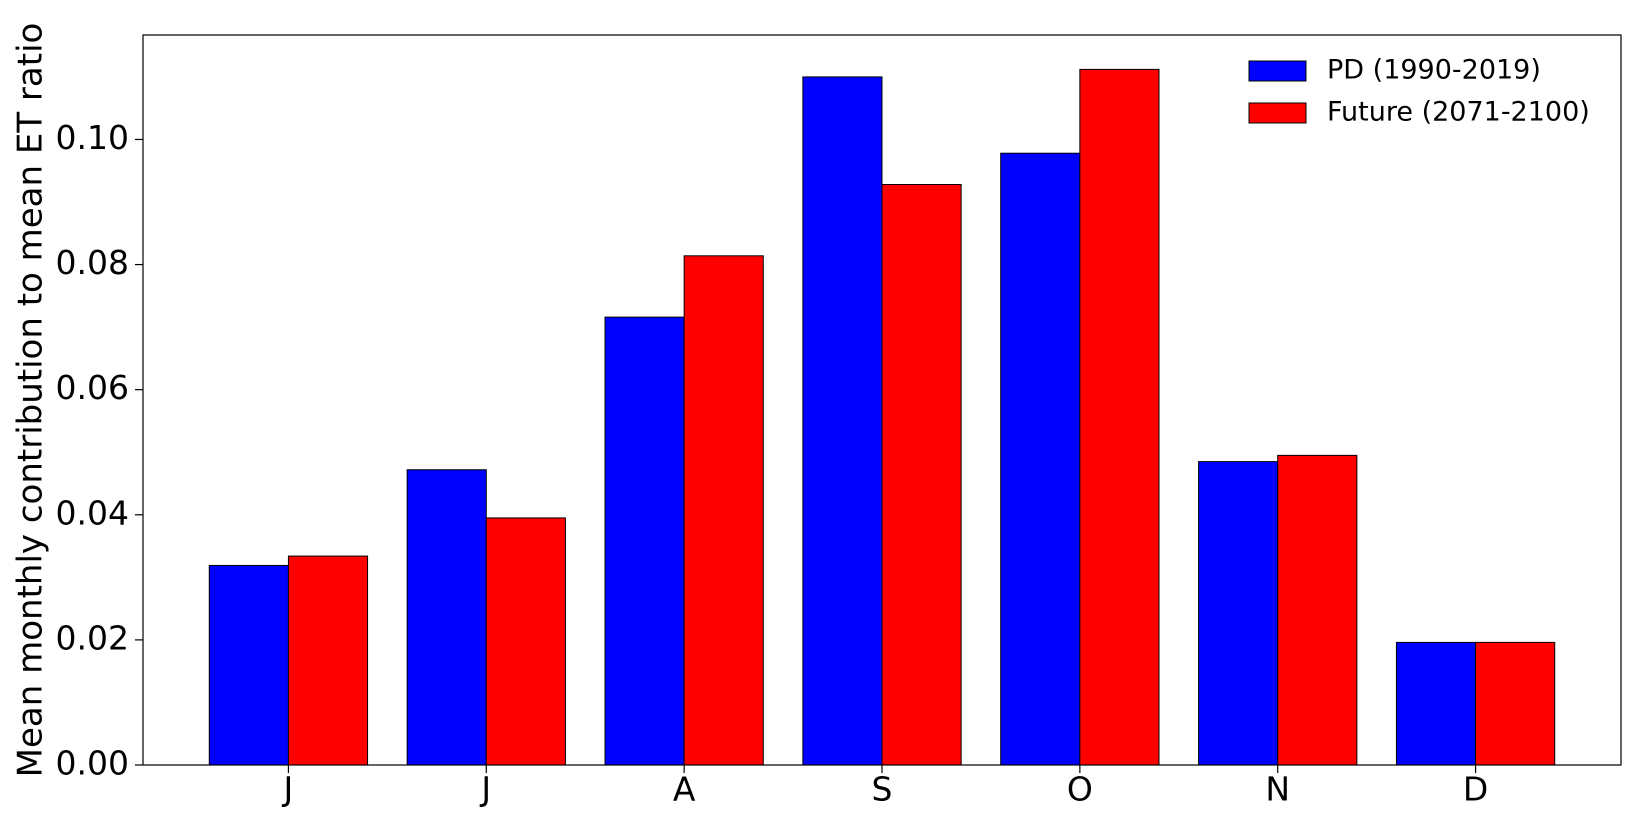  Describe the element at coordinates (1458, 112) in the screenshot. I see `legend-label: Future (2071-2100)` at that location.